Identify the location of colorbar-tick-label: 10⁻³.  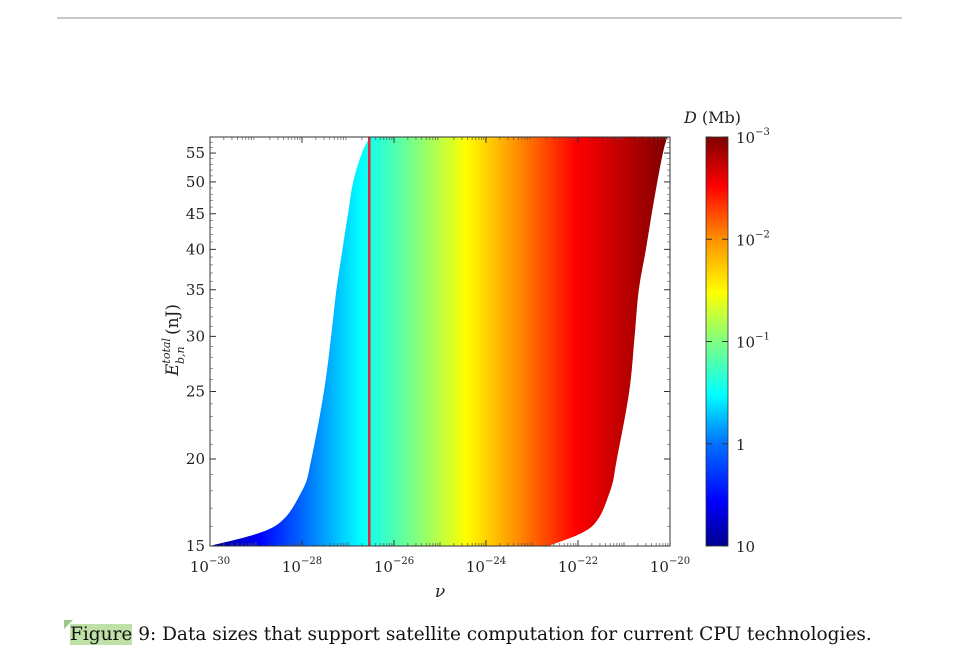
(753, 137).